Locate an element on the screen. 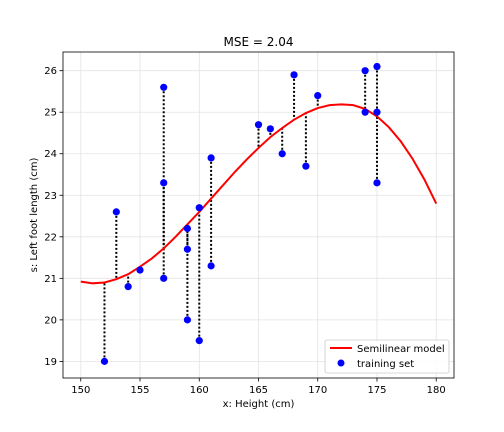  y-tick-label: 24 is located at coordinates (50, 154).